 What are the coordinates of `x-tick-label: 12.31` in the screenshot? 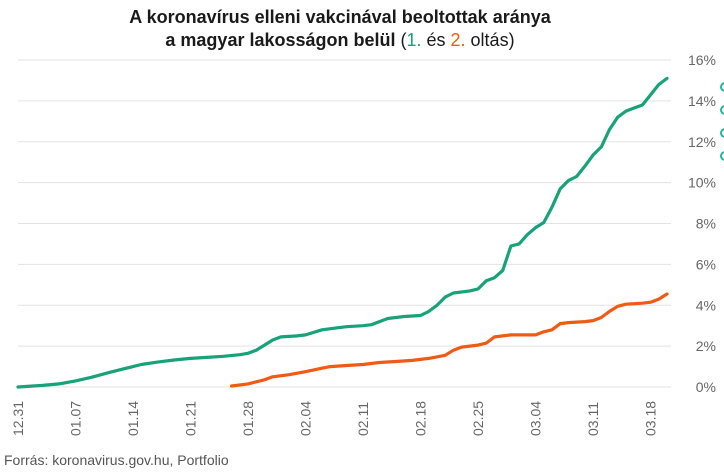 It's located at (18, 418).